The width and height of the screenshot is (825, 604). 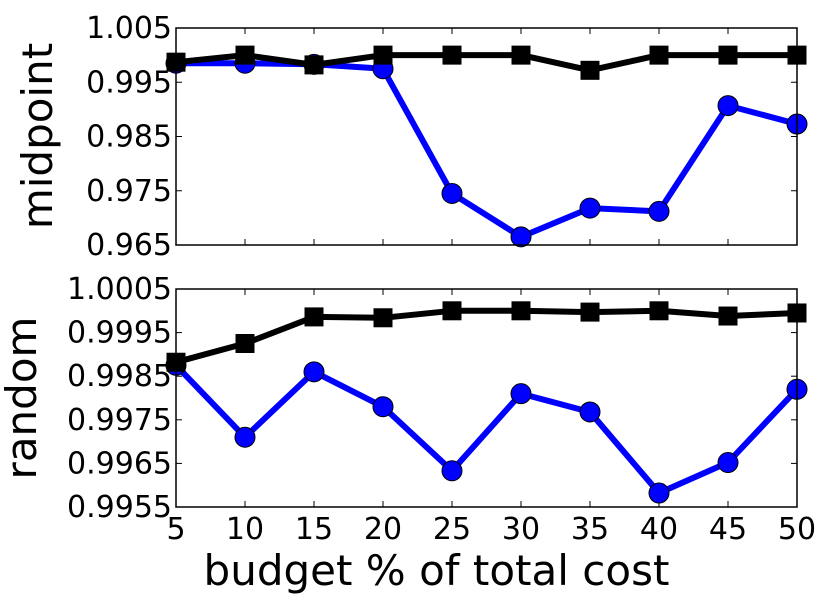 I want to click on panel-2-xtick-label: 50, so click(x=797, y=529).